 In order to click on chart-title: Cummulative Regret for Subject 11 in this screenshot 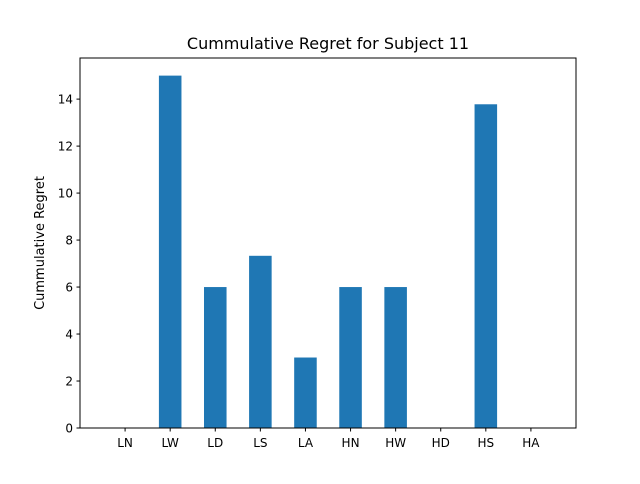, I will do `click(328, 43)`.